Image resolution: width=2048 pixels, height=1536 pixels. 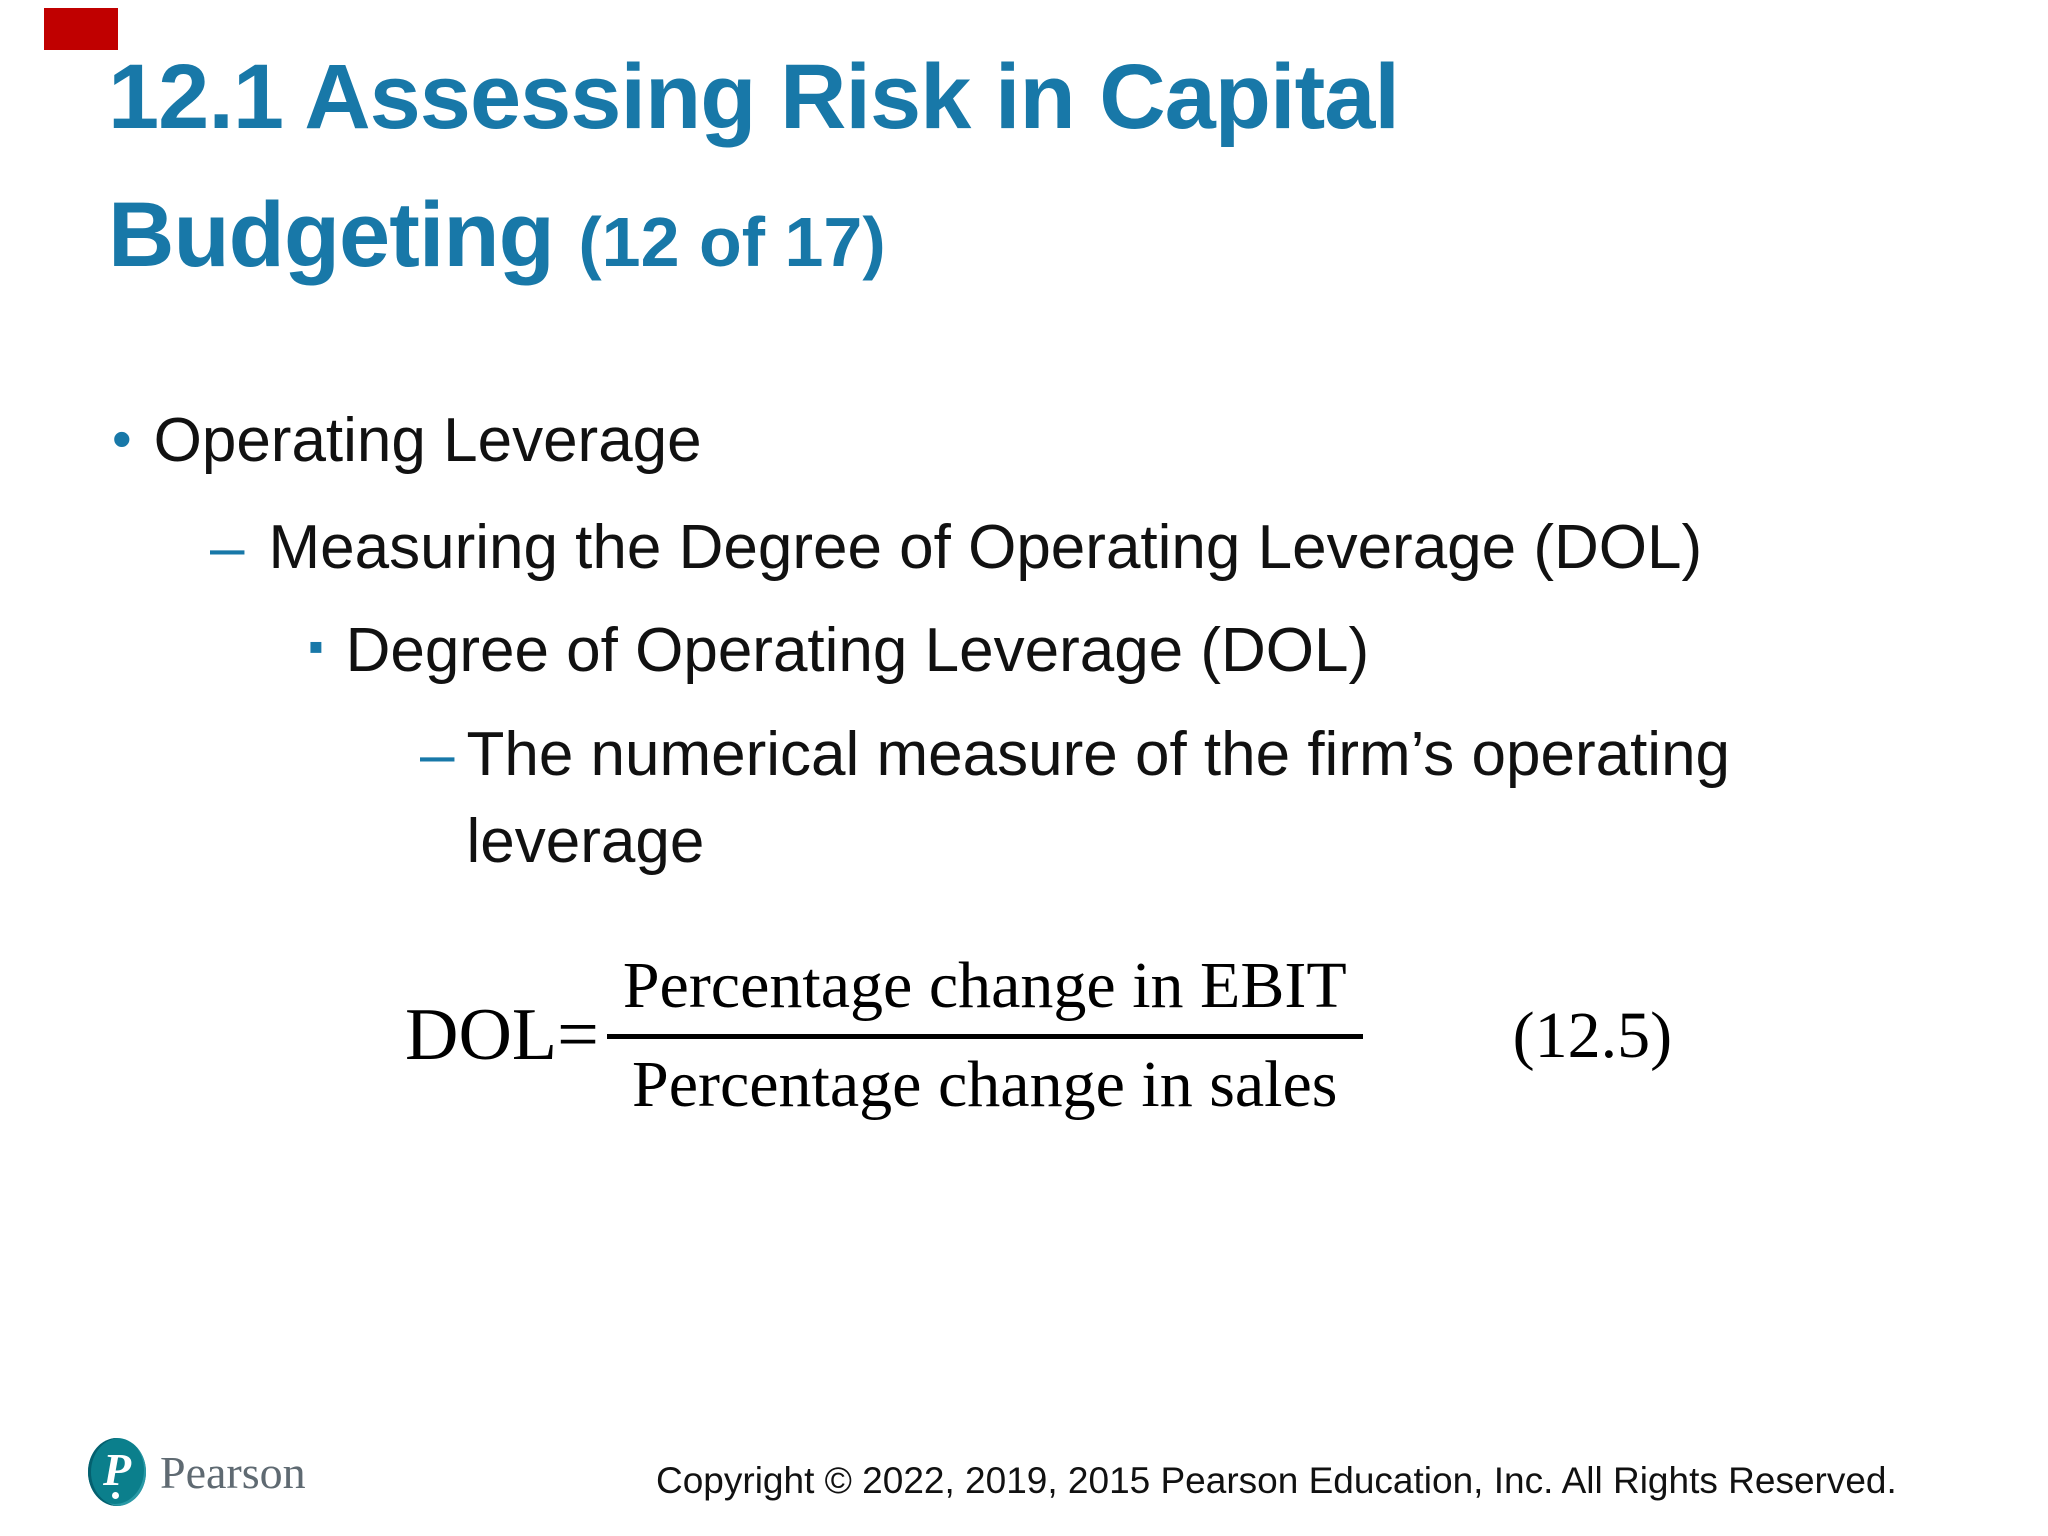 I want to click on fraction-bar, so click(x=984, y=1036).